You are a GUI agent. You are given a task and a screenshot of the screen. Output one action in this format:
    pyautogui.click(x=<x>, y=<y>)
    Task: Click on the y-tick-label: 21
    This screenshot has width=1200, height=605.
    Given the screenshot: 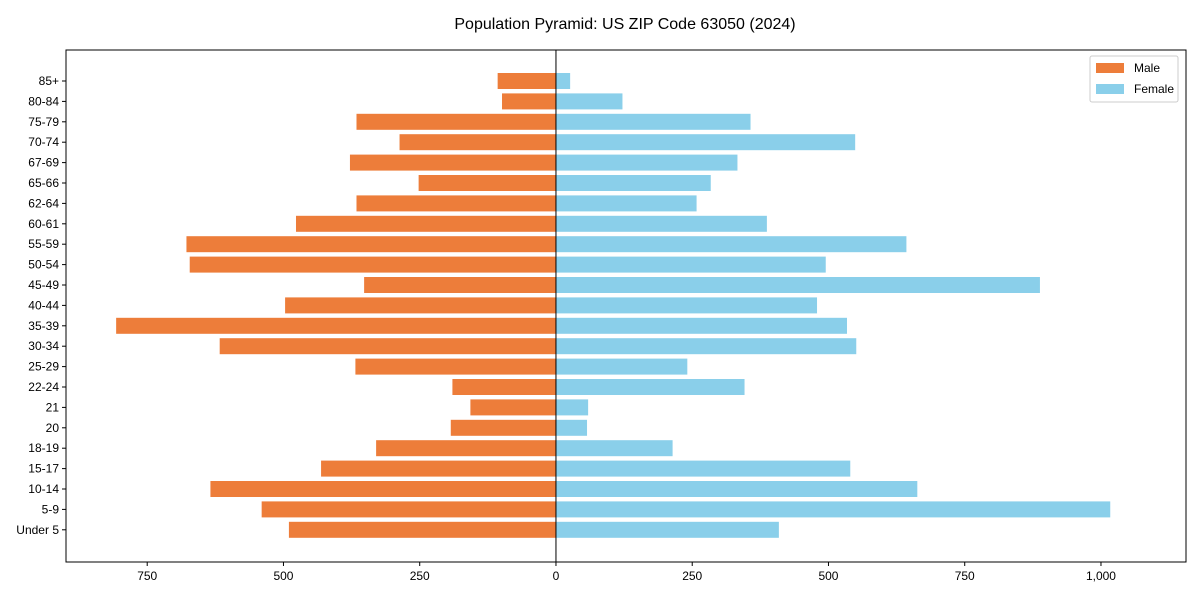 What is the action you would take?
    pyautogui.click(x=53, y=407)
    